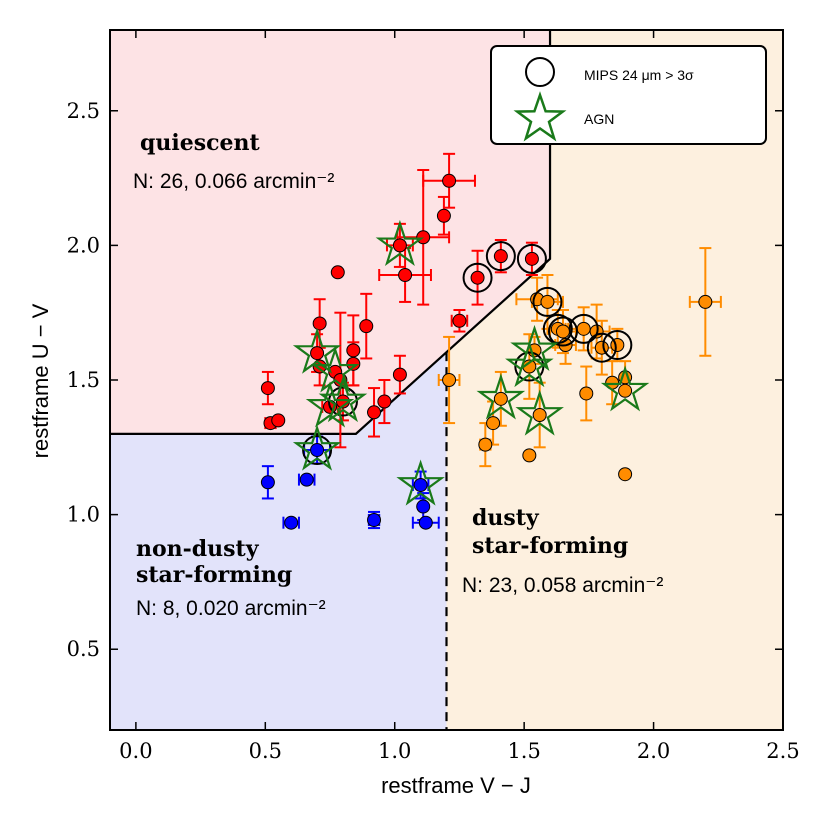 The width and height of the screenshot is (830, 830). Describe the element at coordinates (198, 549) in the screenshot. I see `non-dusty-label-line1: non-dusty` at that location.